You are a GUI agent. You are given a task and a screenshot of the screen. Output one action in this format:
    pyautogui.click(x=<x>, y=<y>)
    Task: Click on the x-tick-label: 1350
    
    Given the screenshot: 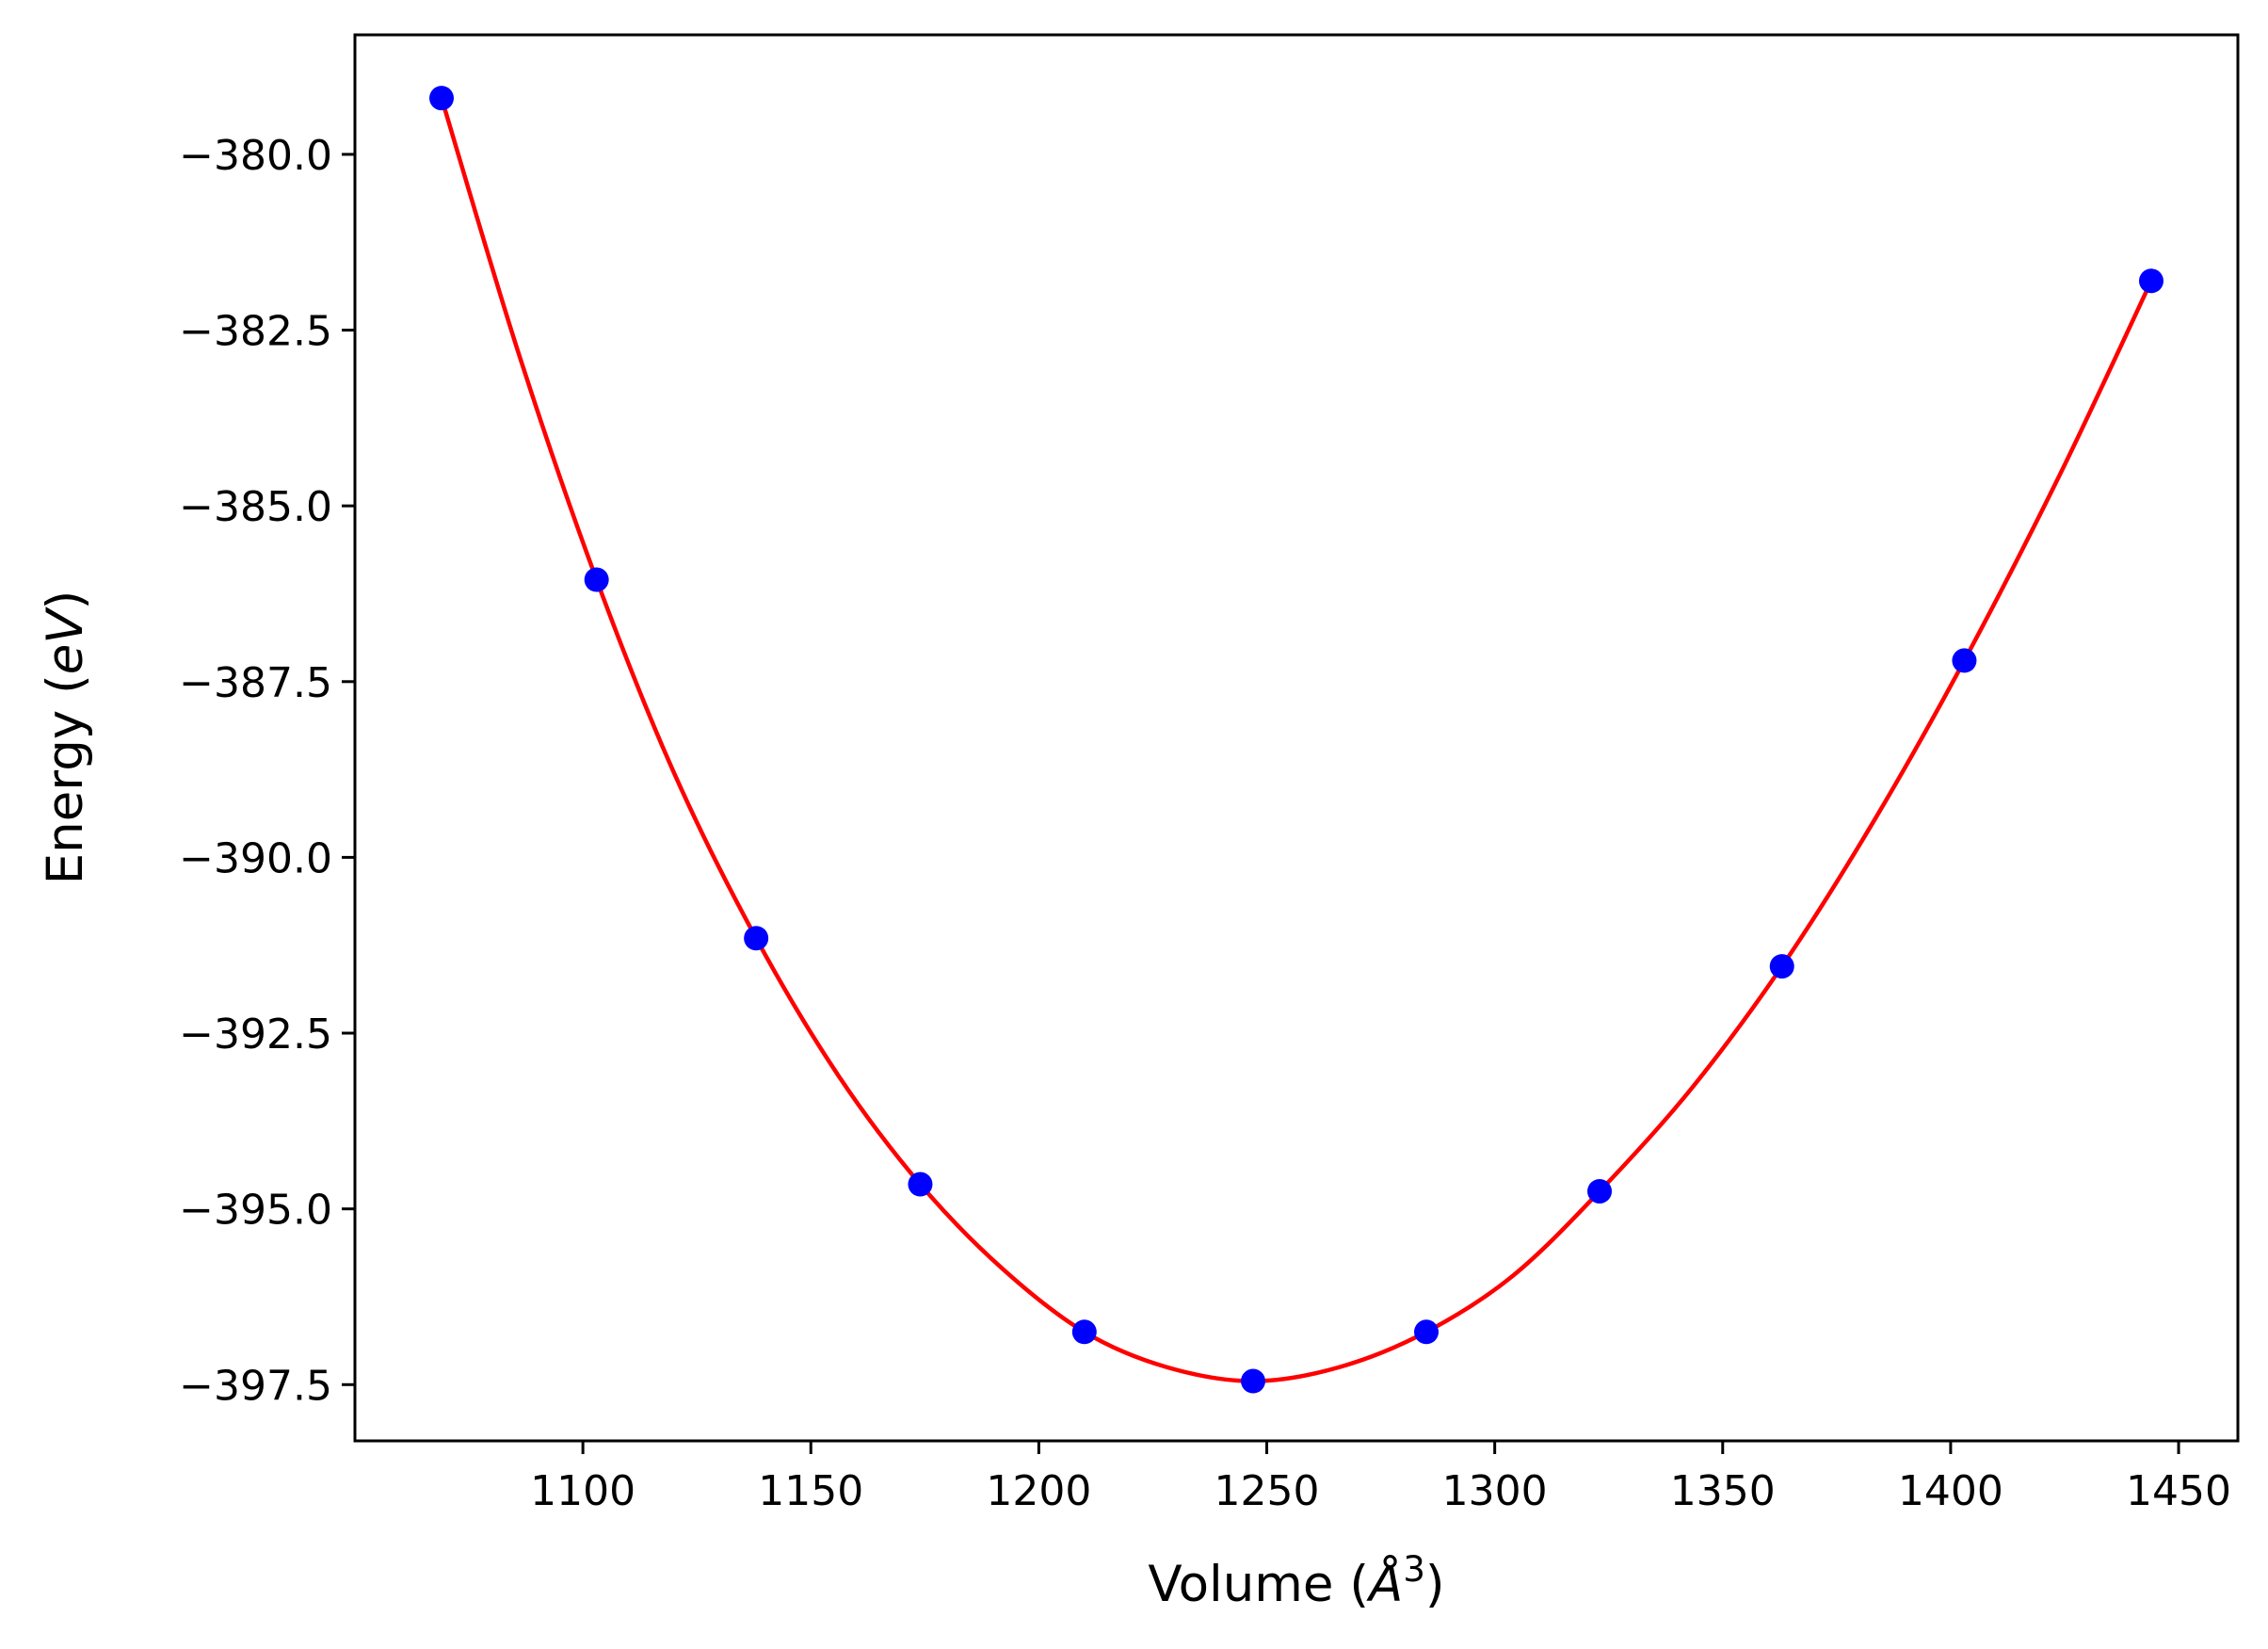 What is the action you would take?
    pyautogui.click(x=1723, y=1491)
    